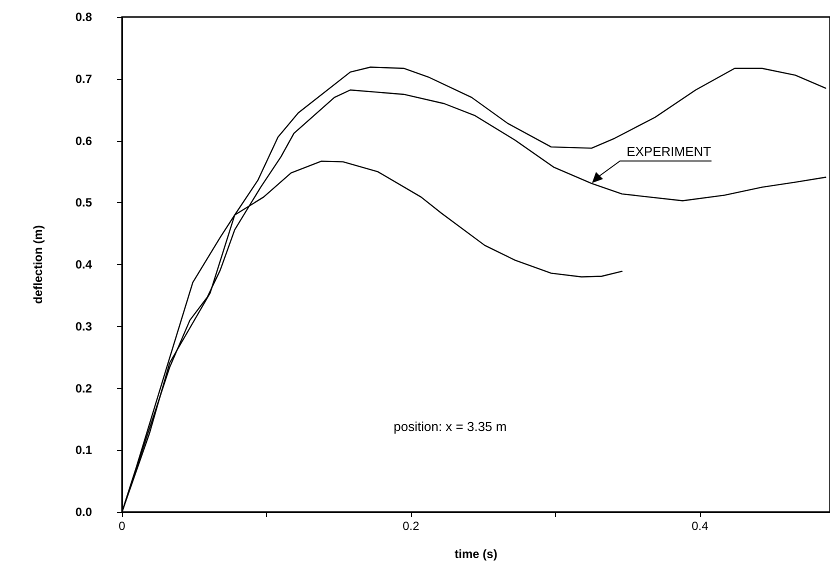 The height and width of the screenshot is (578, 830). What do you see at coordinates (83, 326) in the screenshot?
I see `y-tick-label: 0.3` at bounding box center [83, 326].